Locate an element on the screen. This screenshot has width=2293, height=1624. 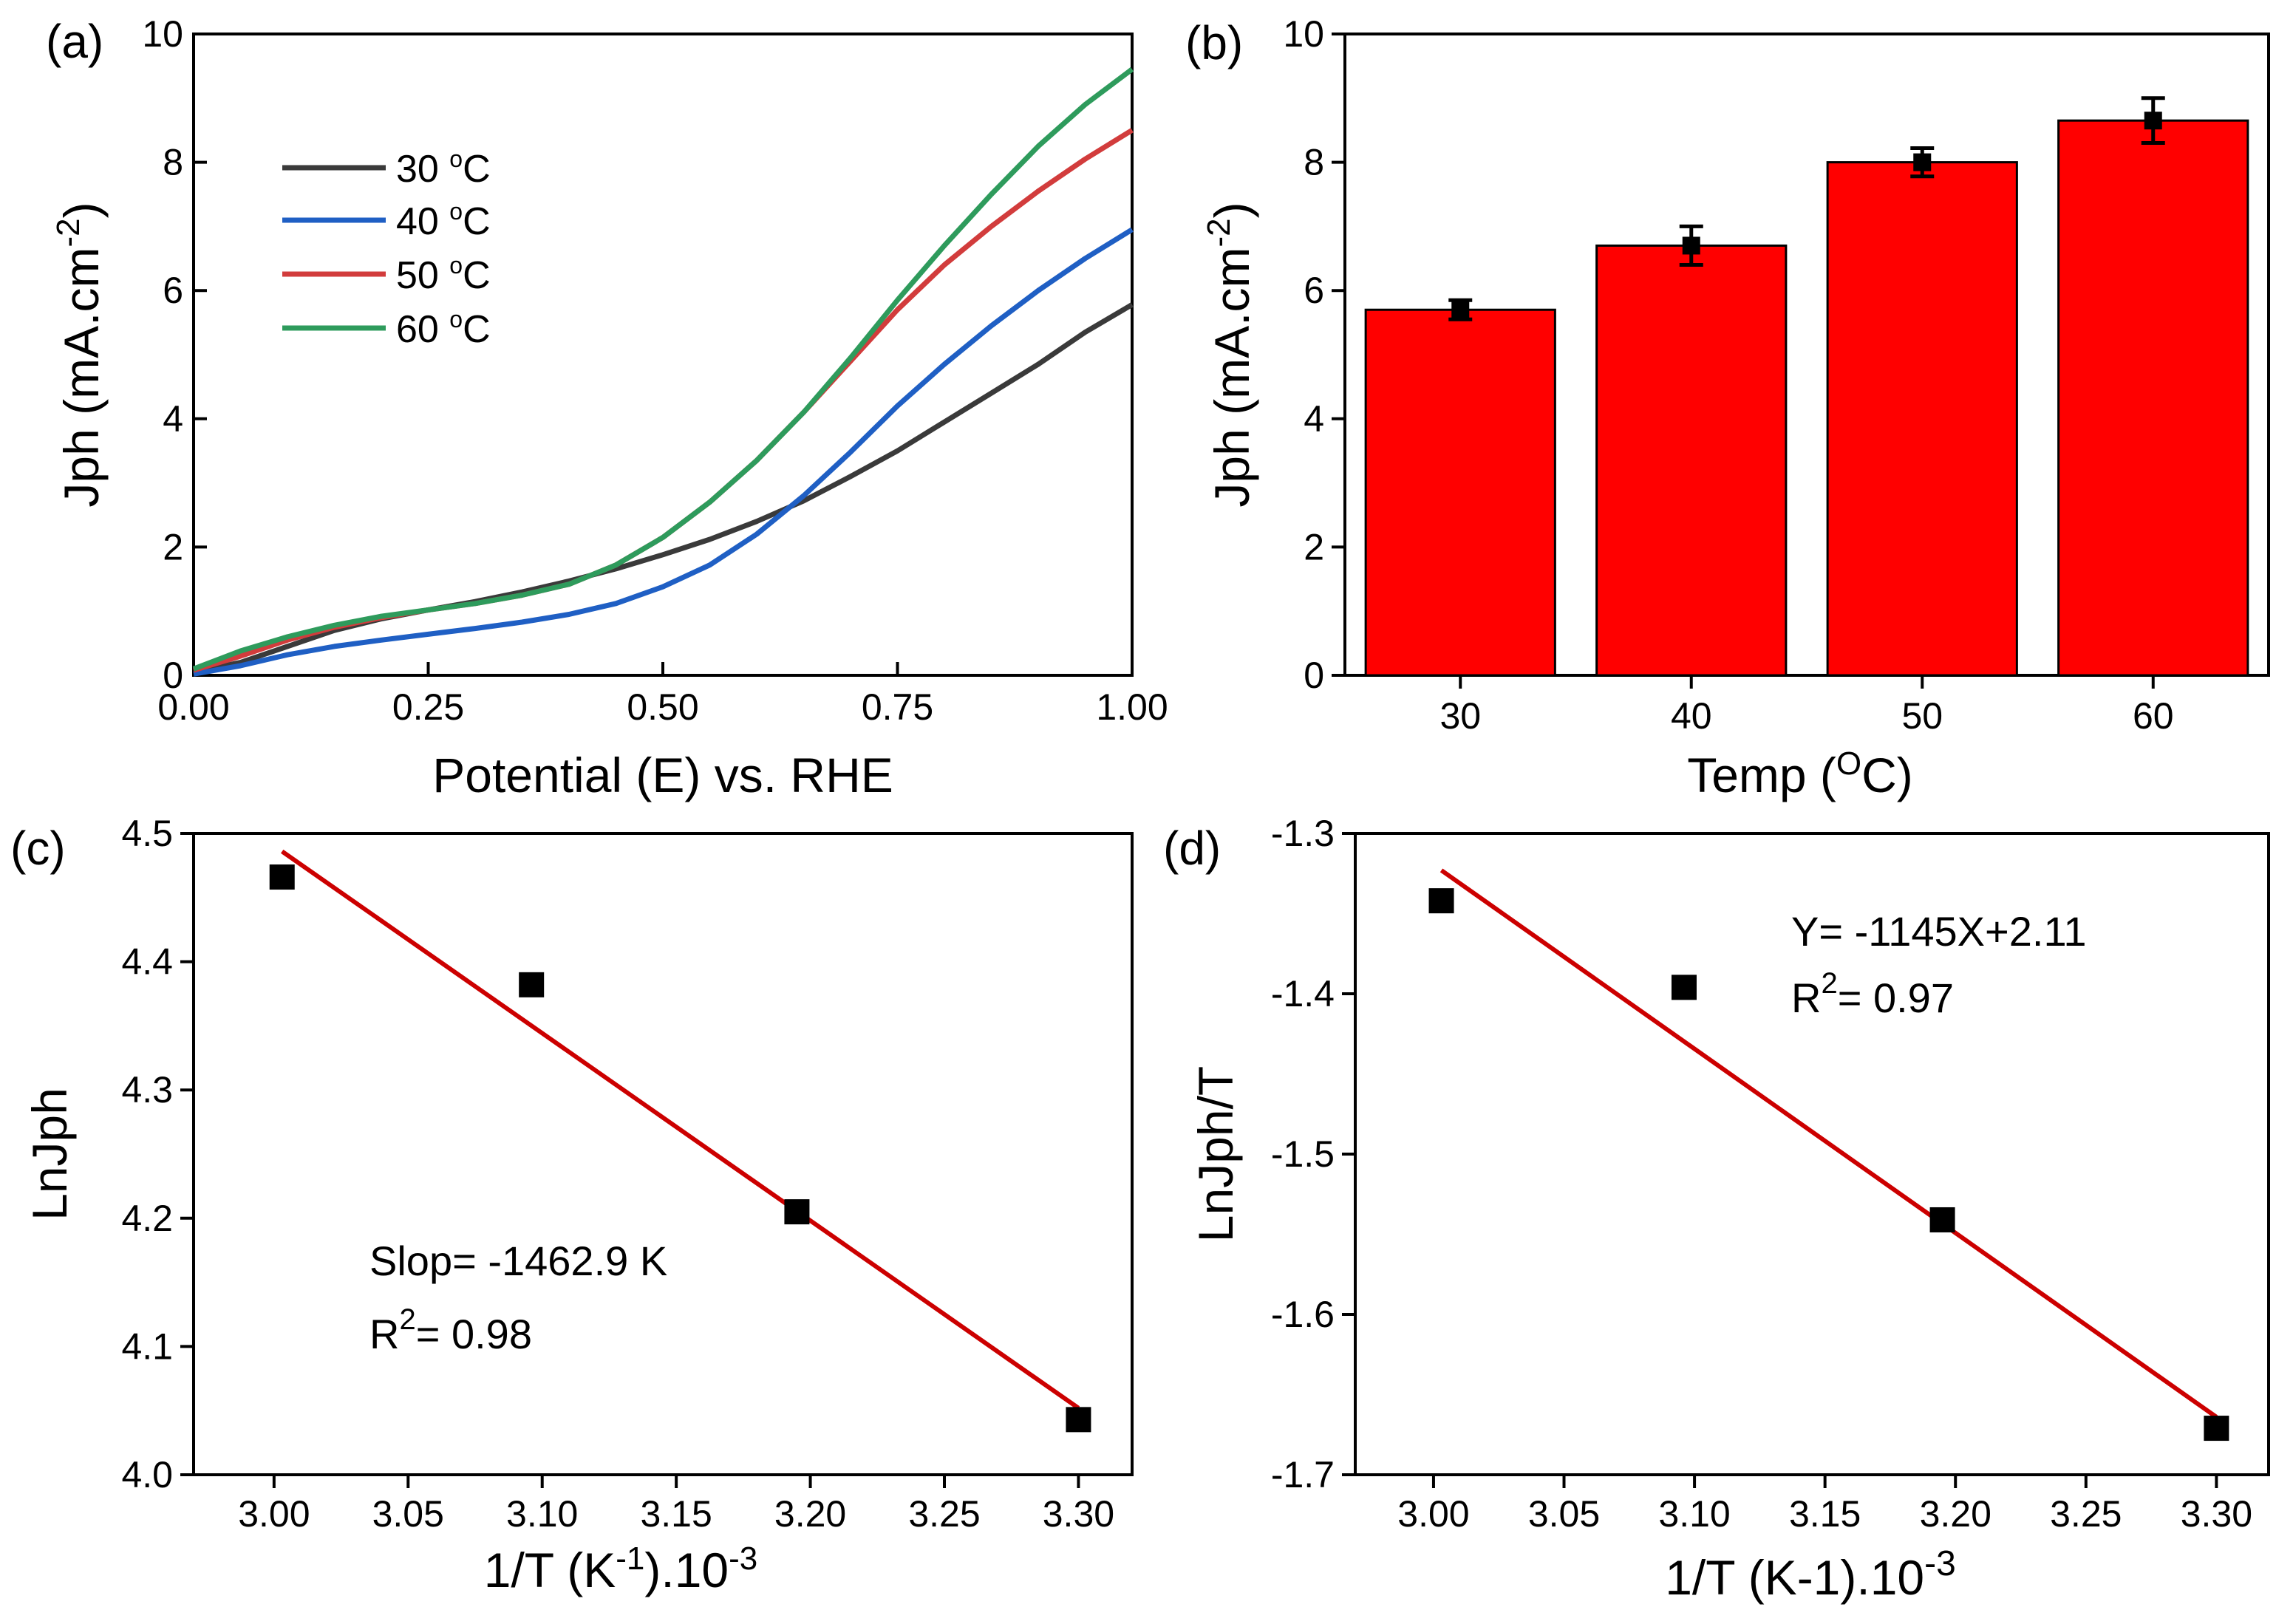
panel-c-x-axis-label: 1/T (K-1).10-3 is located at coordinates (621, 1569).